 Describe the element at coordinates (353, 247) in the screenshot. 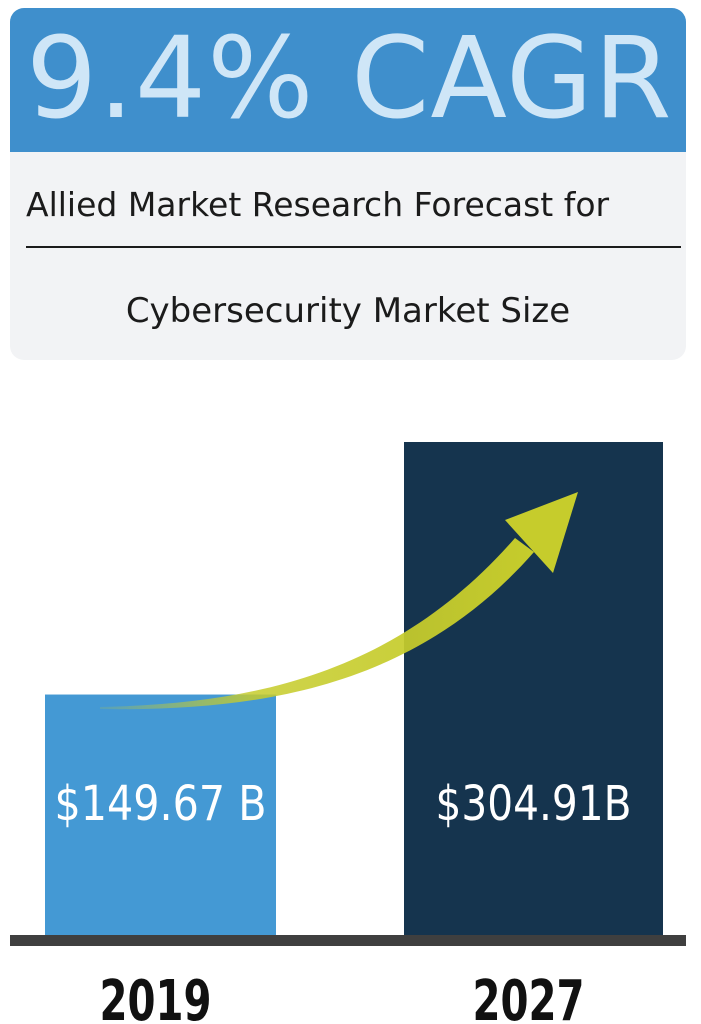

I see `divider-line` at that location.